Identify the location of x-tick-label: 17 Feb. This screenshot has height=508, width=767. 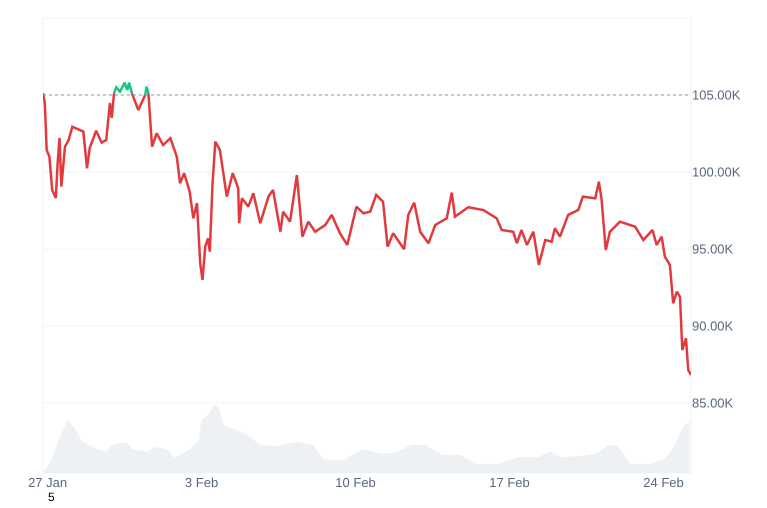
(509, 482).